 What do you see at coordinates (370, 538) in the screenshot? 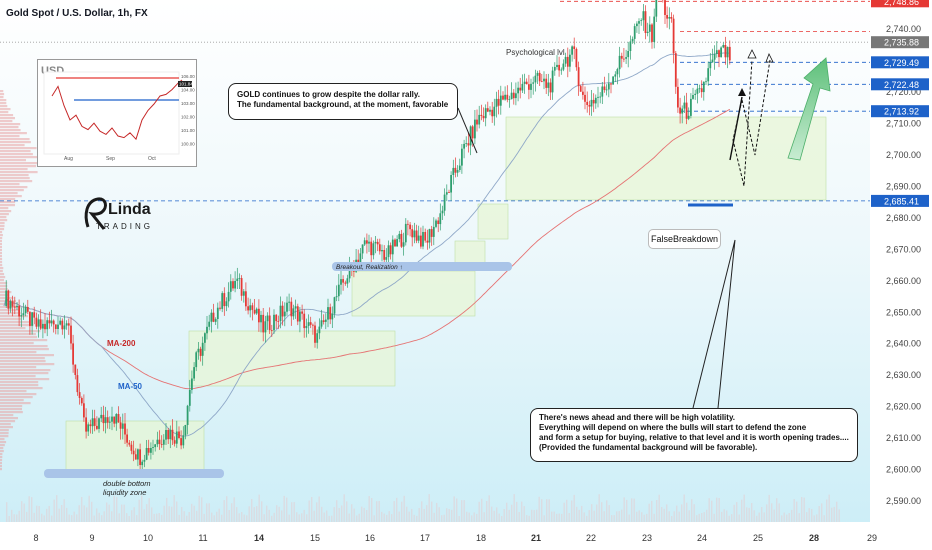
I see `x-tick-label: 16` at bounding box center [370, 538].